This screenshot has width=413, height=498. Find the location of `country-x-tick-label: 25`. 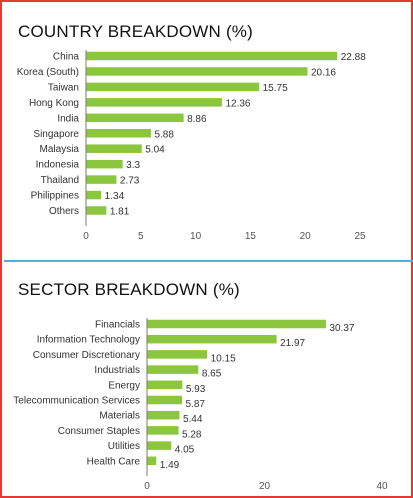

country-x-tick-label: 25 is located at coordinates (360, 236).